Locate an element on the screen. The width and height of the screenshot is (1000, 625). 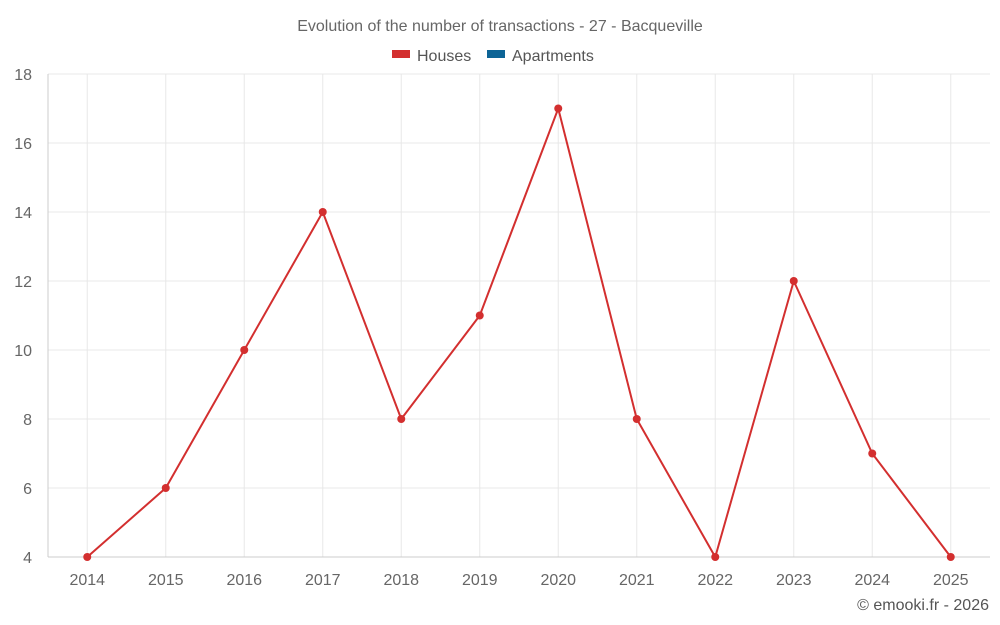
x-tick-label: 2017 is located at coordinates (323, 580).